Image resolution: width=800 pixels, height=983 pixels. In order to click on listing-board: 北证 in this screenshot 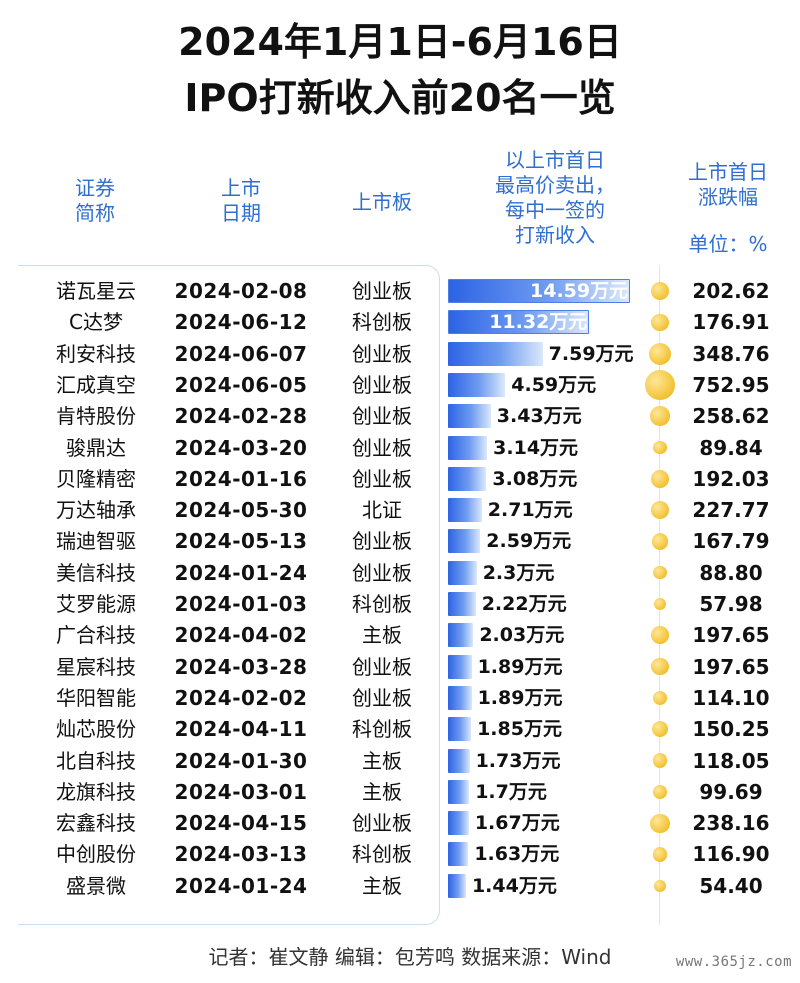, I will do `click(382, 510)`.